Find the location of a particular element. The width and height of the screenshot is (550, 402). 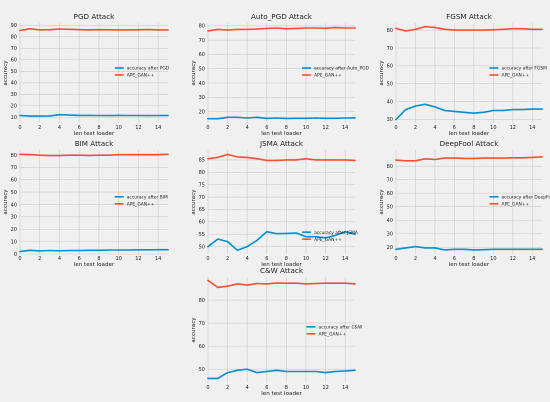

series-line-ape-gan is located at coordinates (94, 155).